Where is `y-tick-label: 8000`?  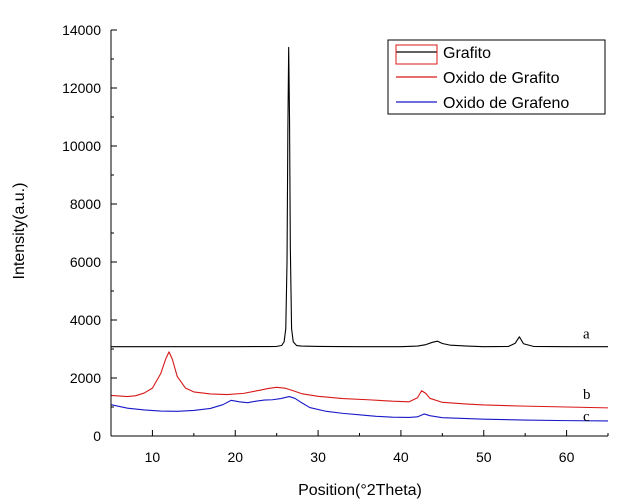
y-tick-label: 8000 is located at coordinates (85, 204).